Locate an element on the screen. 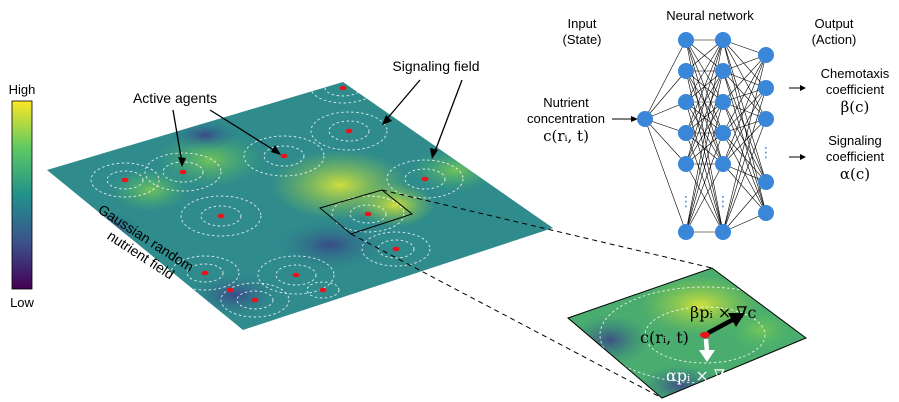 The image size is (899, 402). network-nodes is located at coordinates (705, 136).